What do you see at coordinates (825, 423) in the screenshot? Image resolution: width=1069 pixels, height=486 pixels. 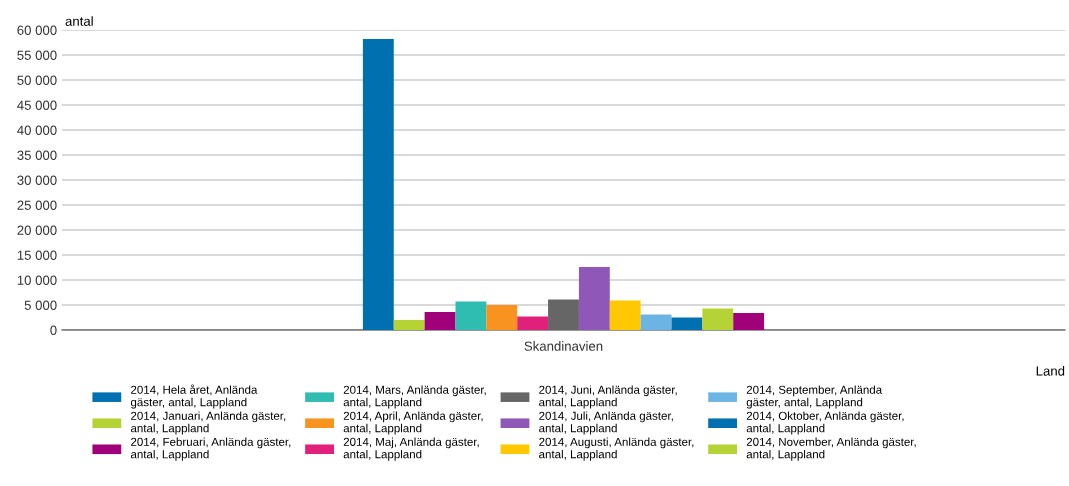 I see `legend-label: 2014, Oktober, Anlända gäster, antal, Lappland` at bounding box center [825, 423].